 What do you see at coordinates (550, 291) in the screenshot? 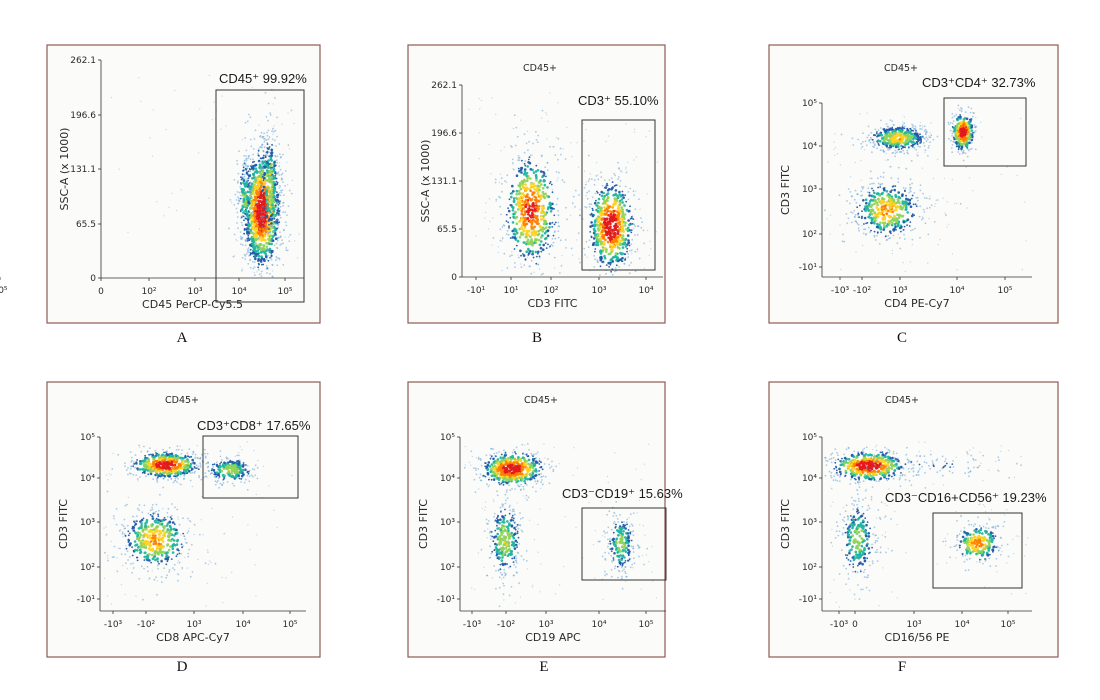
I see `x-tick-label: 10²` at bounding box center [550, 291].